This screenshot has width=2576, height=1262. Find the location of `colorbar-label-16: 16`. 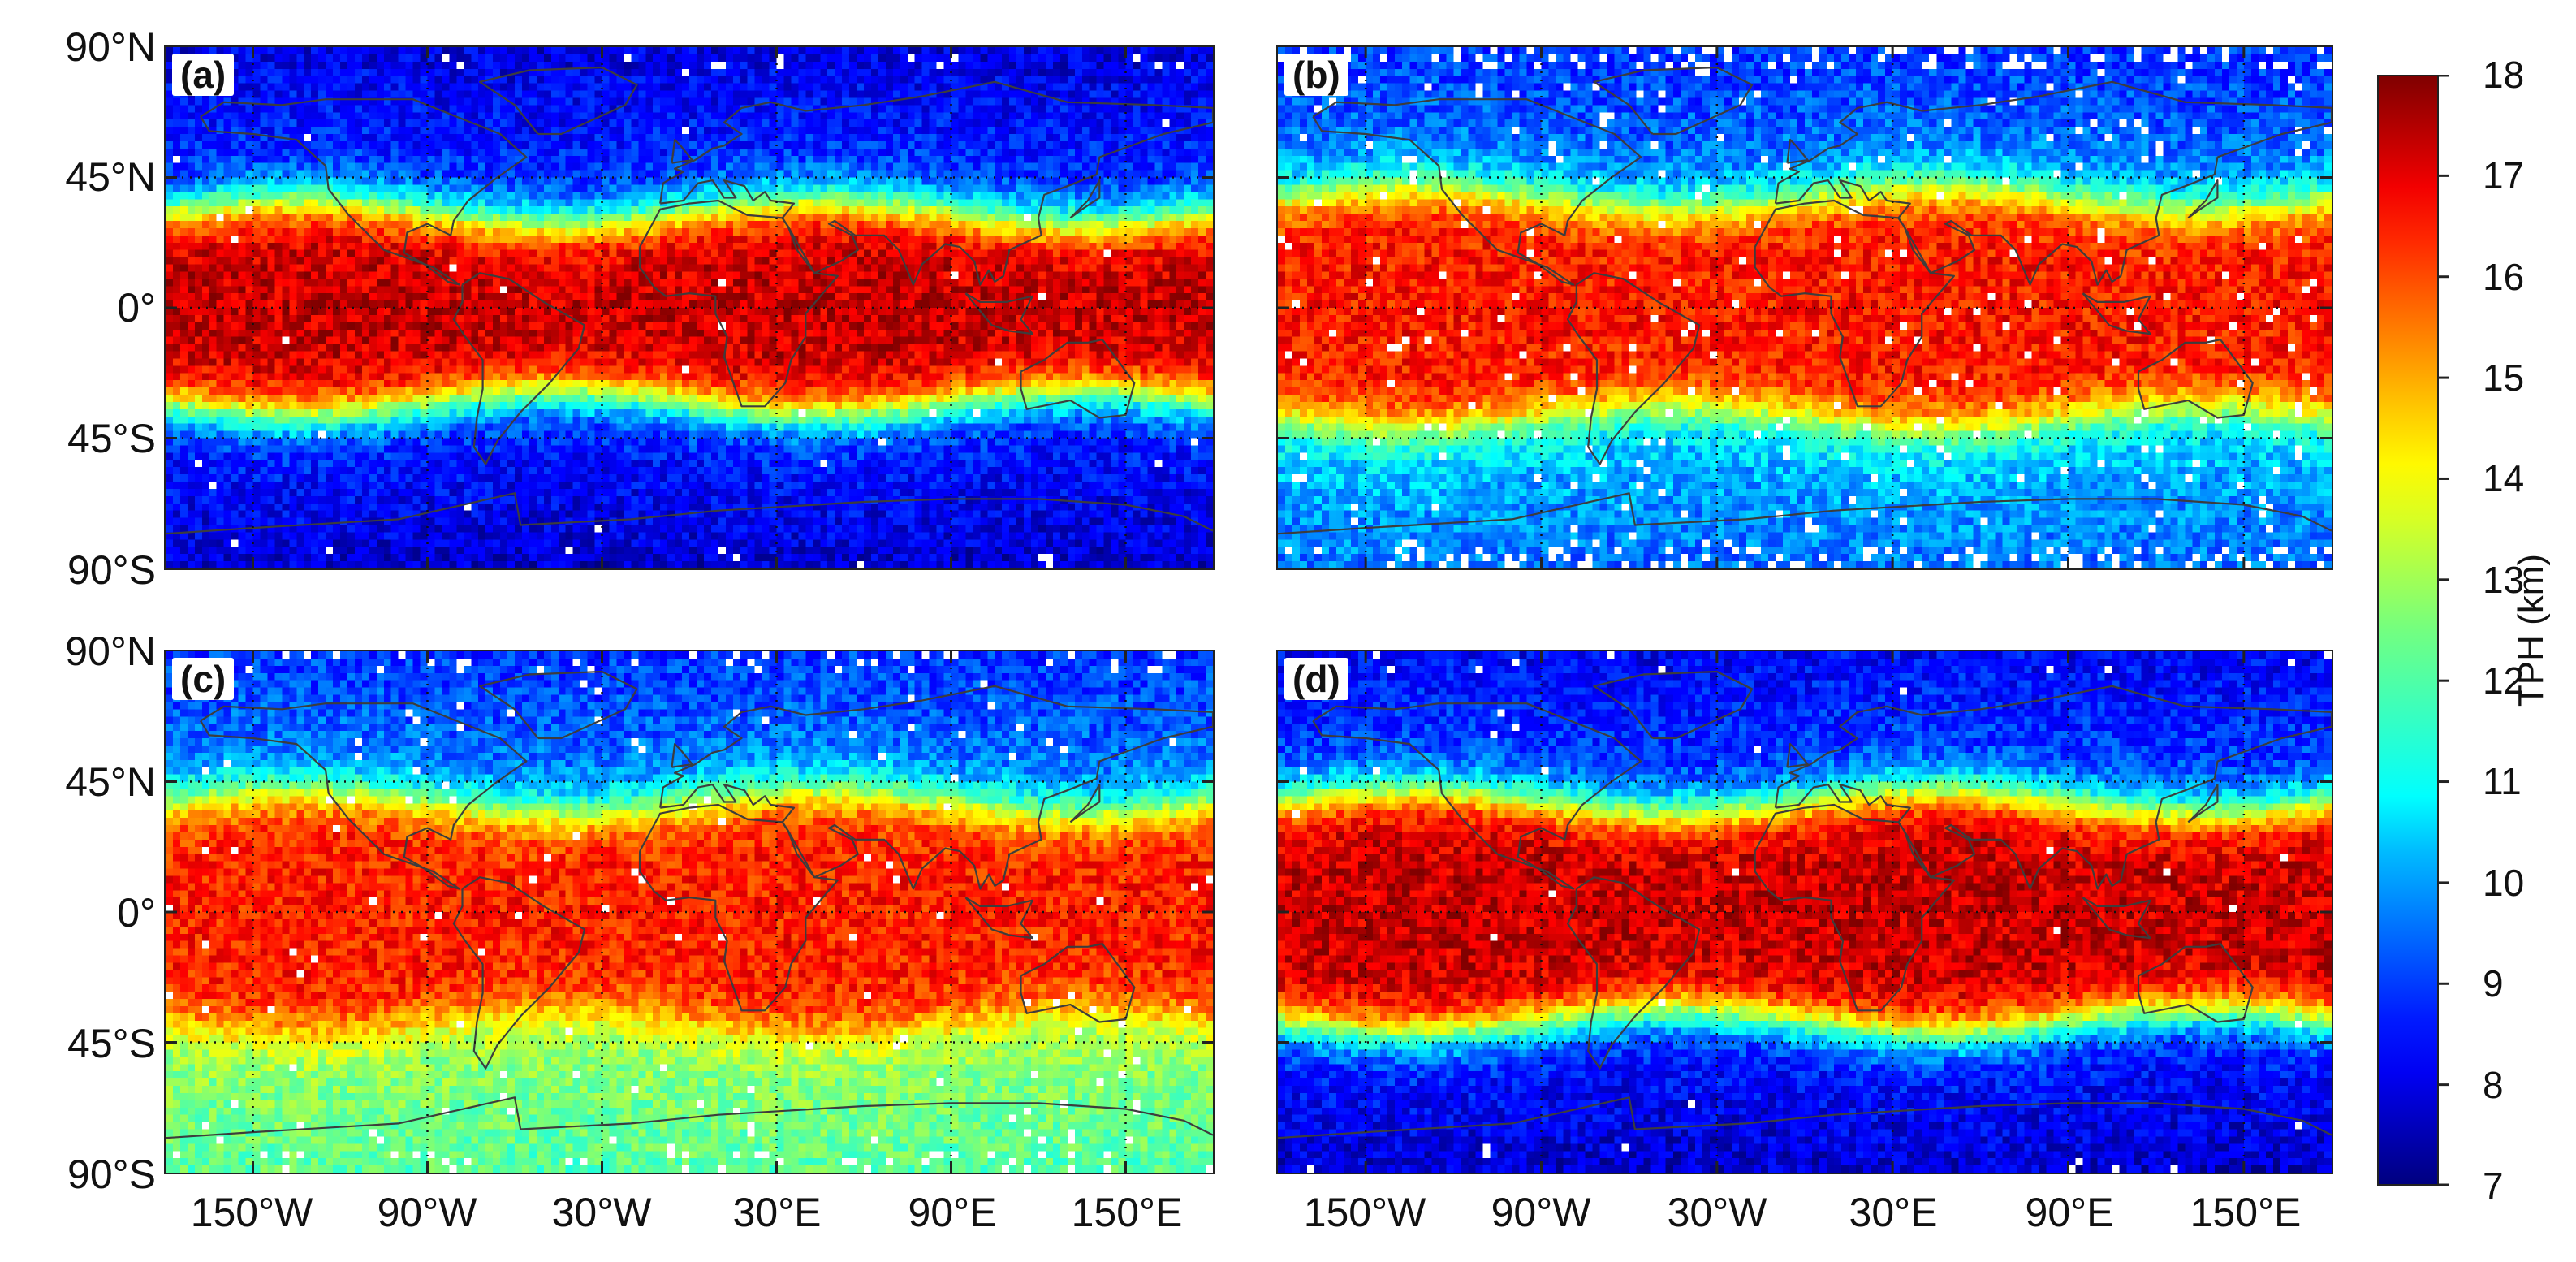

colorbar-label-16: 16 is located at coordinates (2504, 277).